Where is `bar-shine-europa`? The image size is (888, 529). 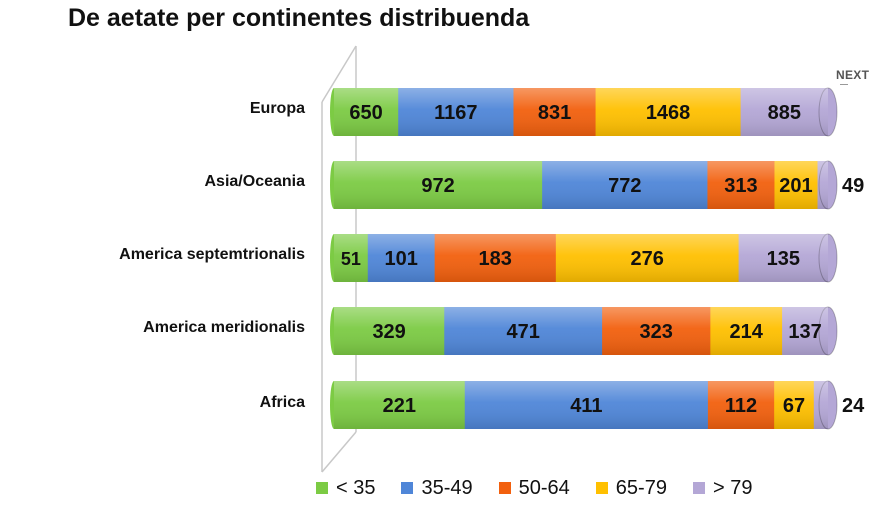
bar-shine-europa is located at coordinates (581, 112).